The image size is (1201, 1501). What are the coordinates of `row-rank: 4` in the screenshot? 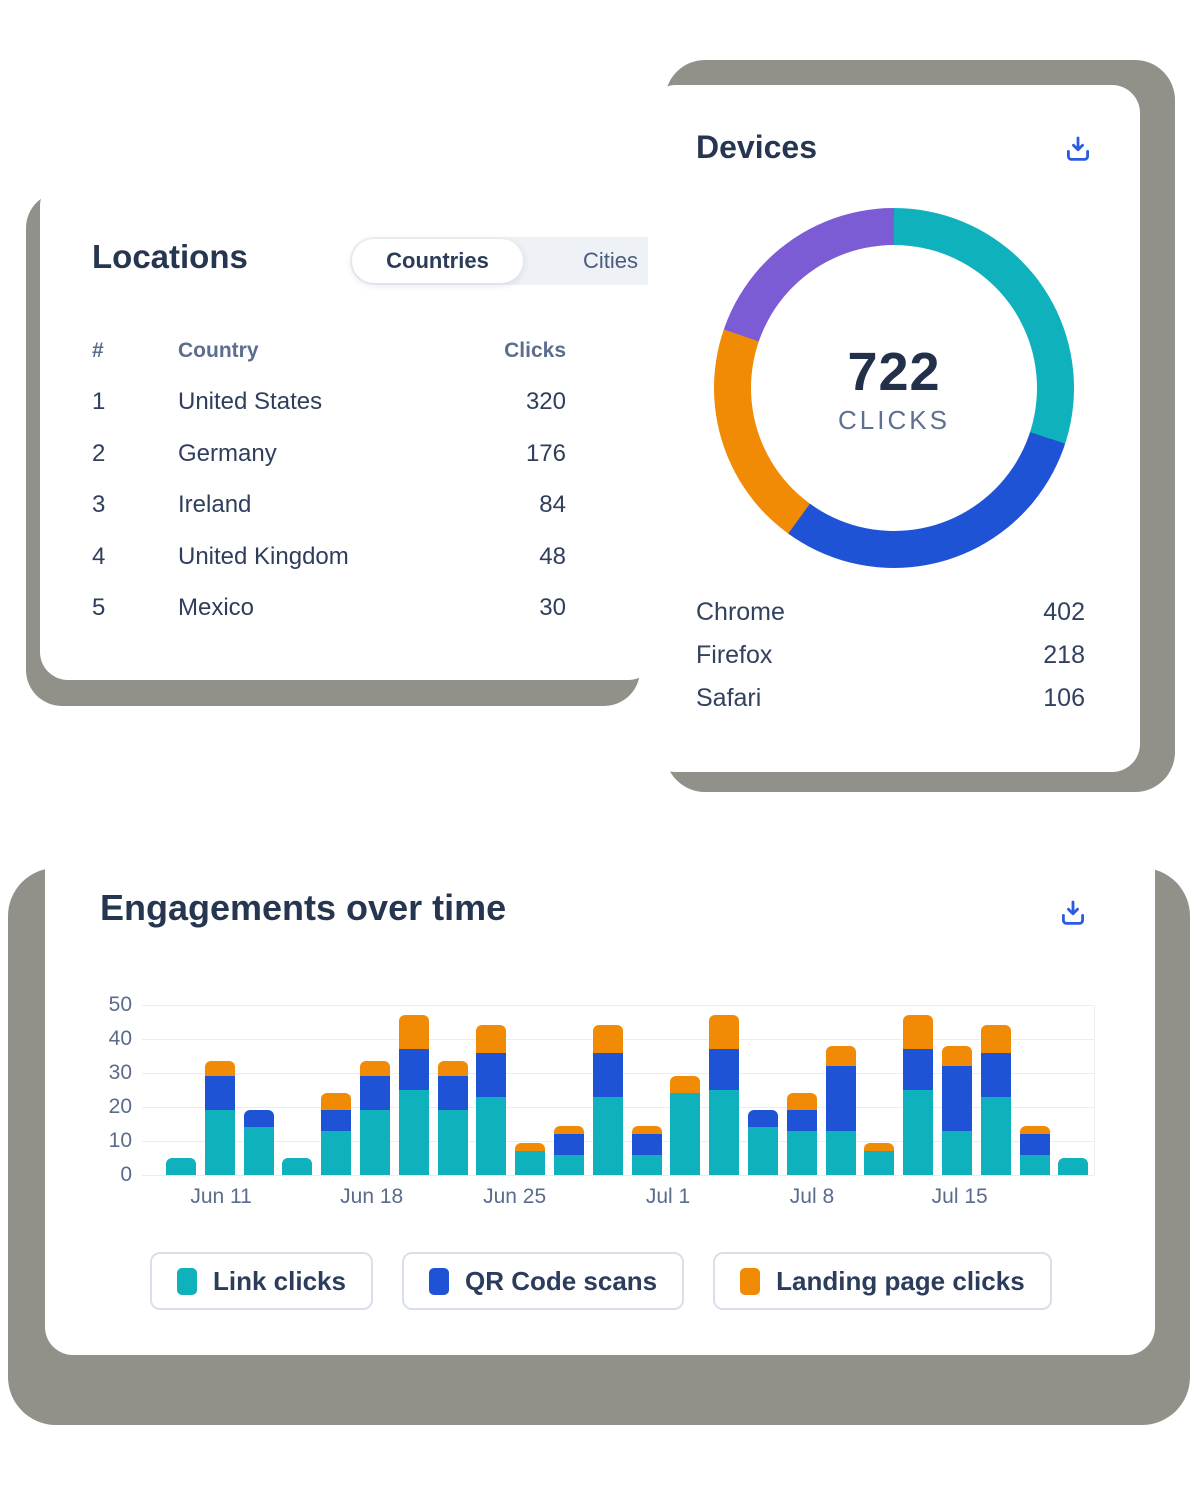 It's located at (99, 556).